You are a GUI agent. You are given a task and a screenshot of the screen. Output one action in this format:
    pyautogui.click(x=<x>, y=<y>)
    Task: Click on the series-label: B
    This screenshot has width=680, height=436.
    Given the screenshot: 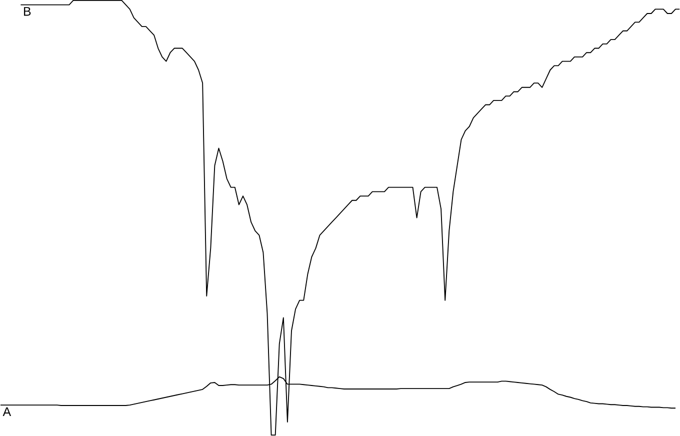 What is the action you would take?
    pyautogui.click(x=27, y=11)
    